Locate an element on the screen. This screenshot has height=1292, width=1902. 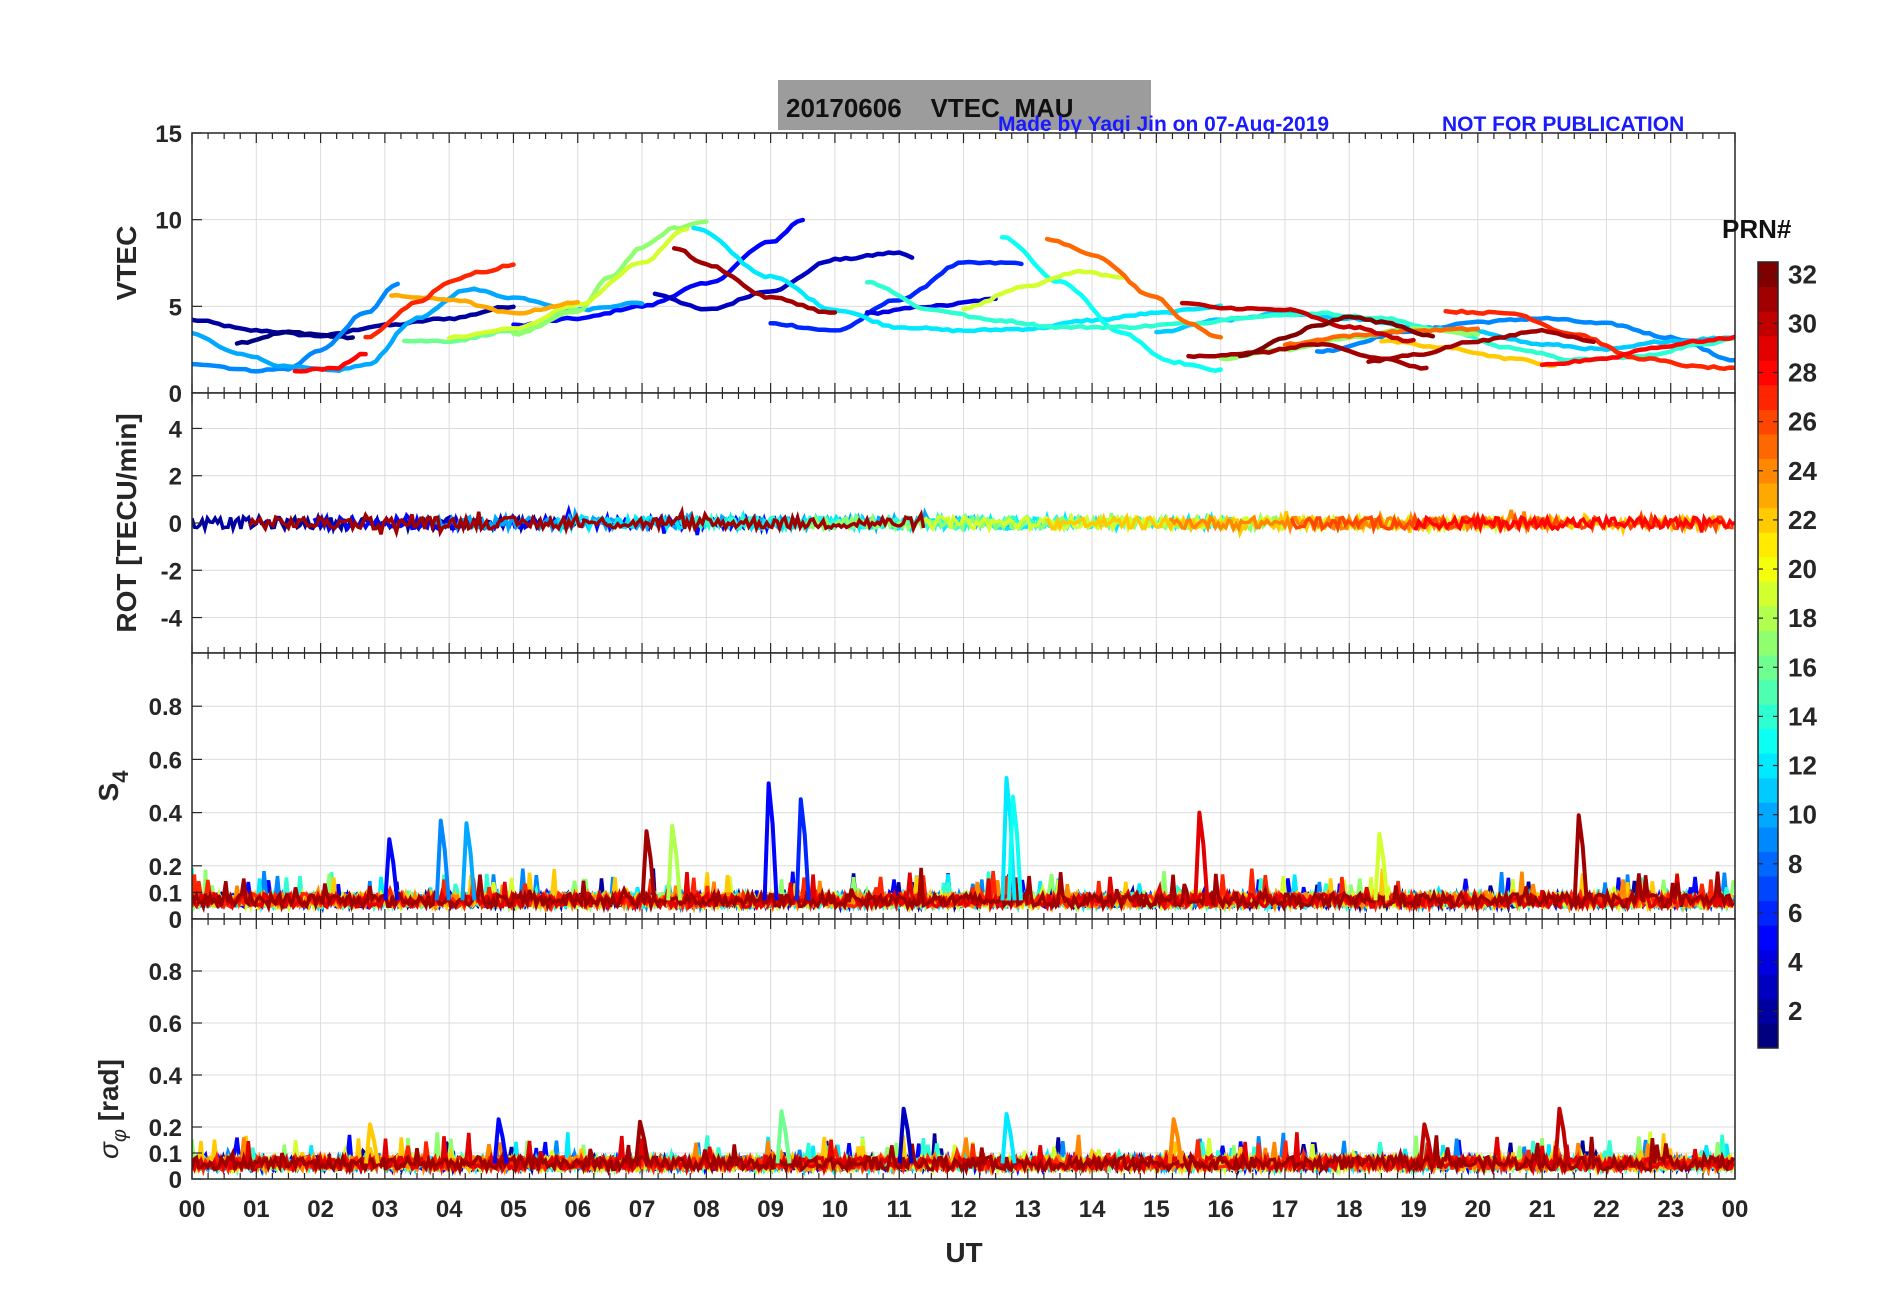
y-tick-label: -4 is located at coordinates (172, 619).